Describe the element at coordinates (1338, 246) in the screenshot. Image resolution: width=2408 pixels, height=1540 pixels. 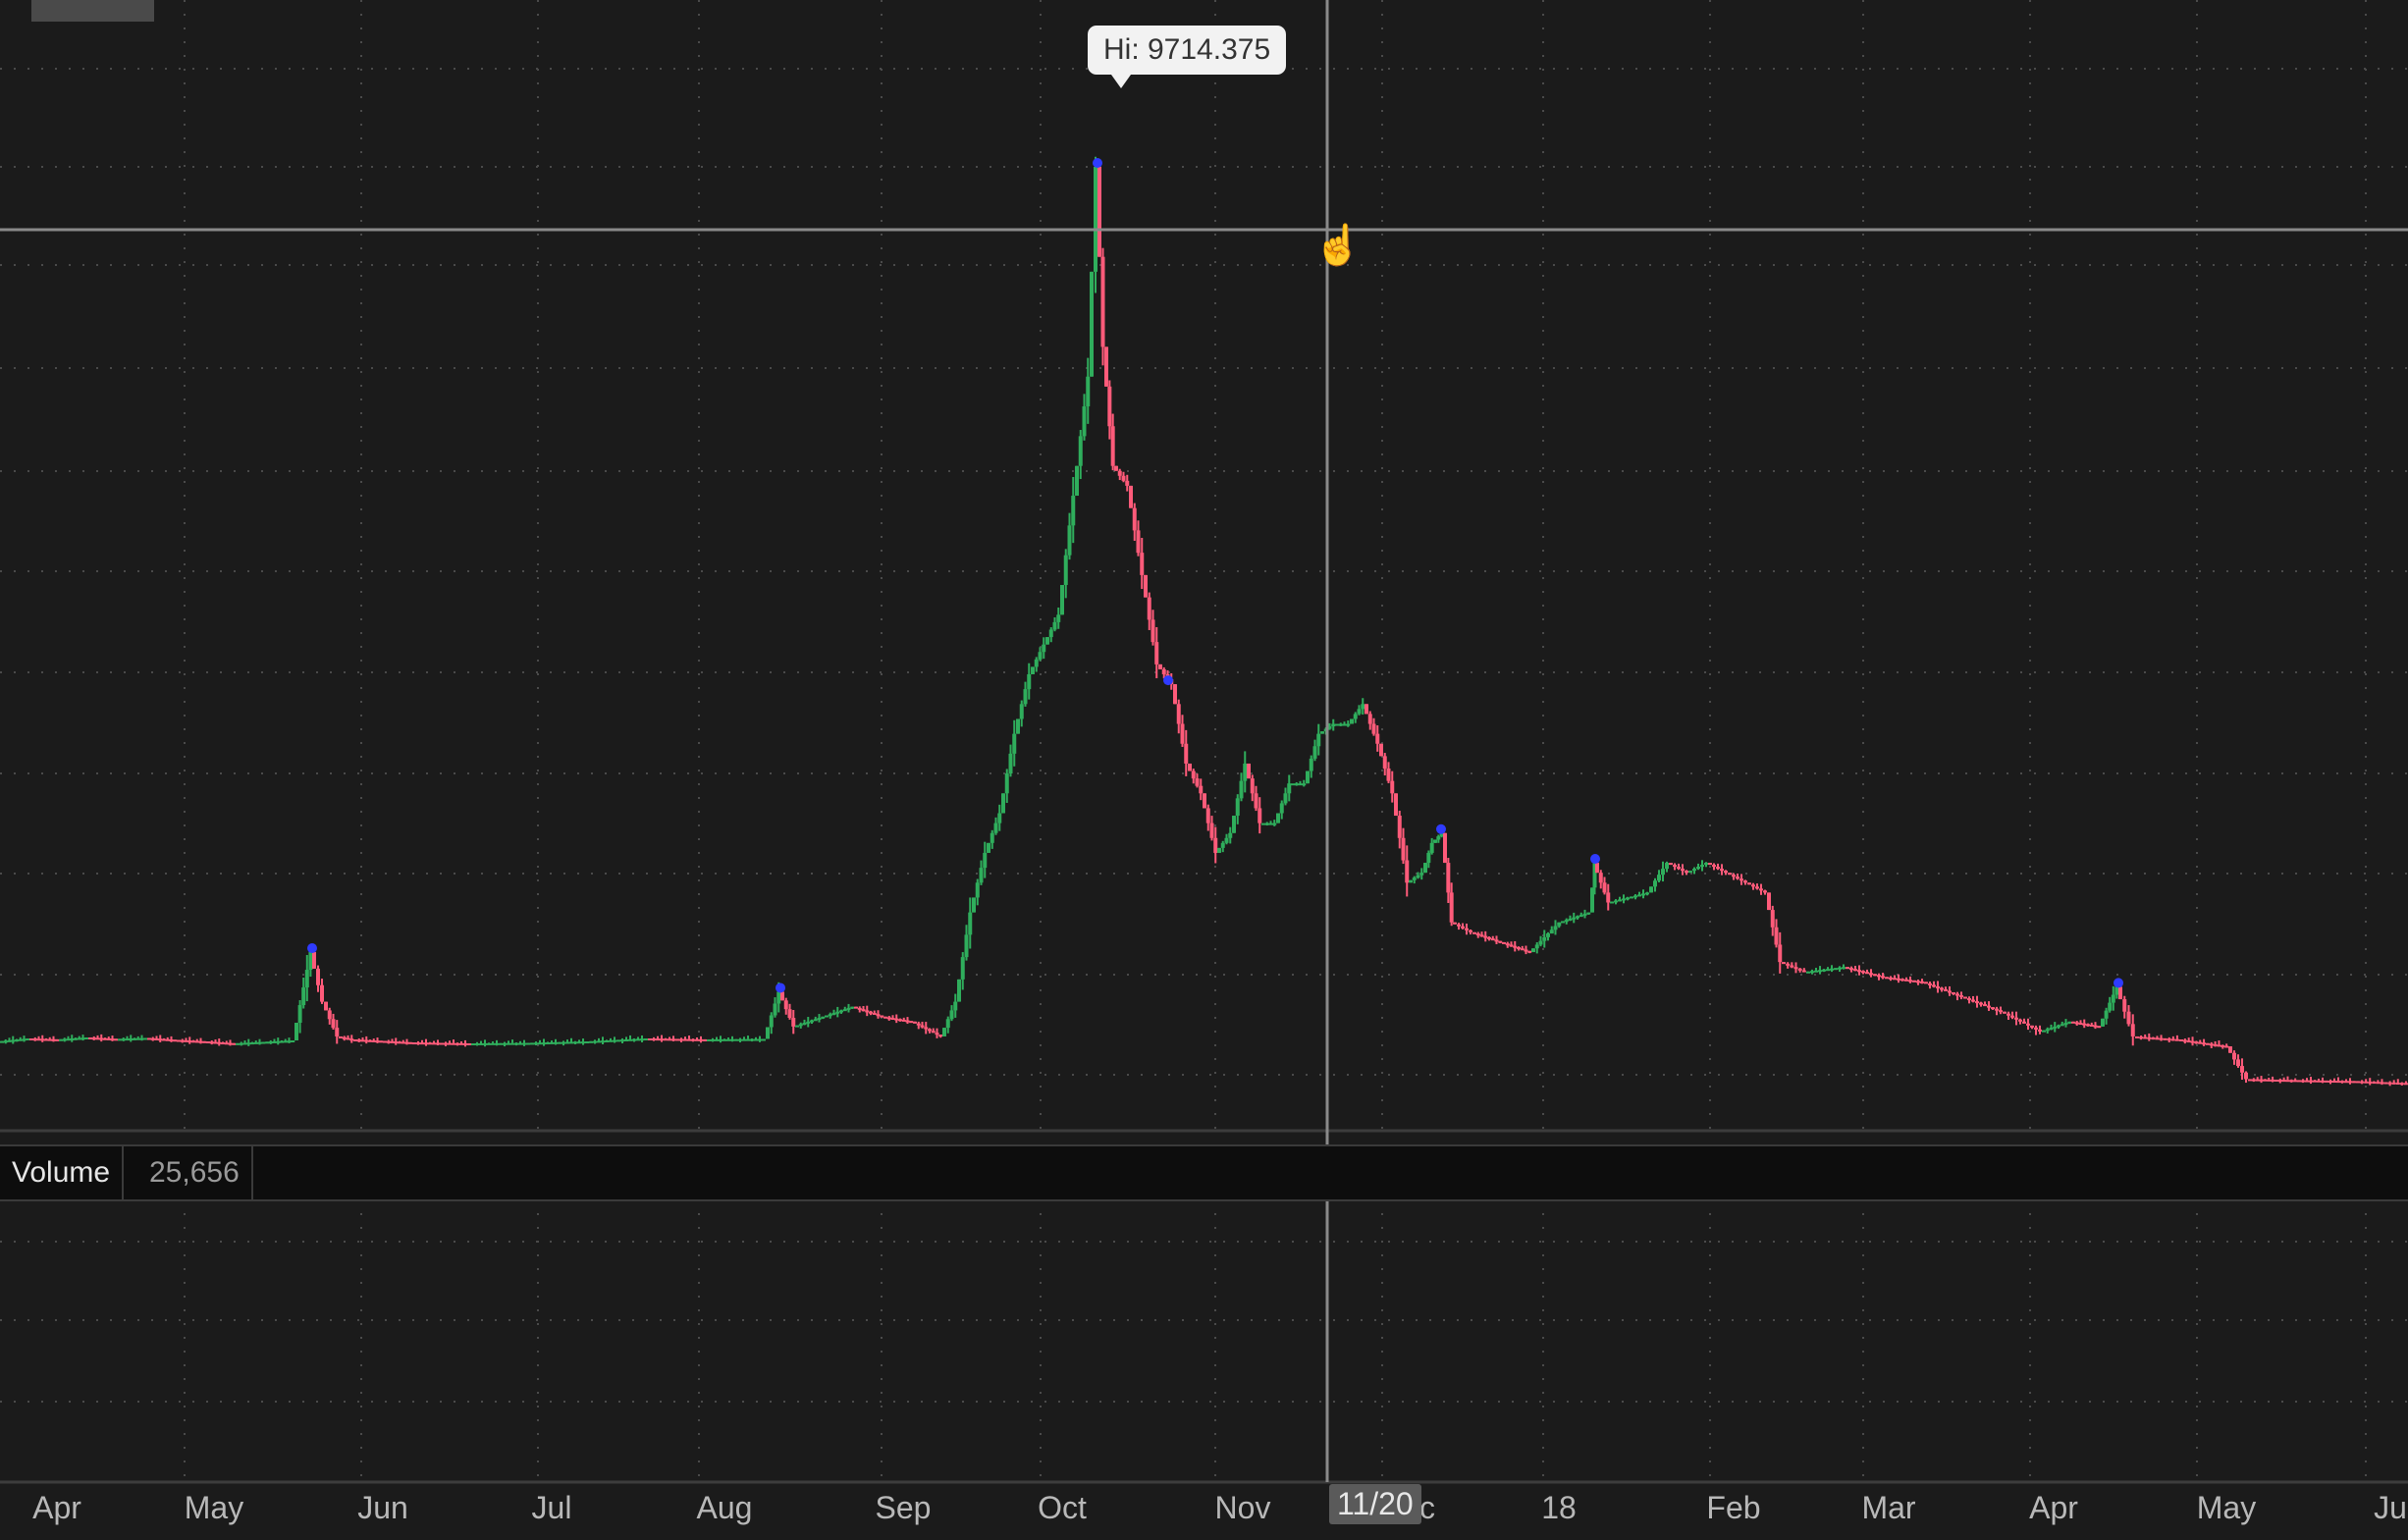
I see `hand-cursor-icon: ☝` at that location.